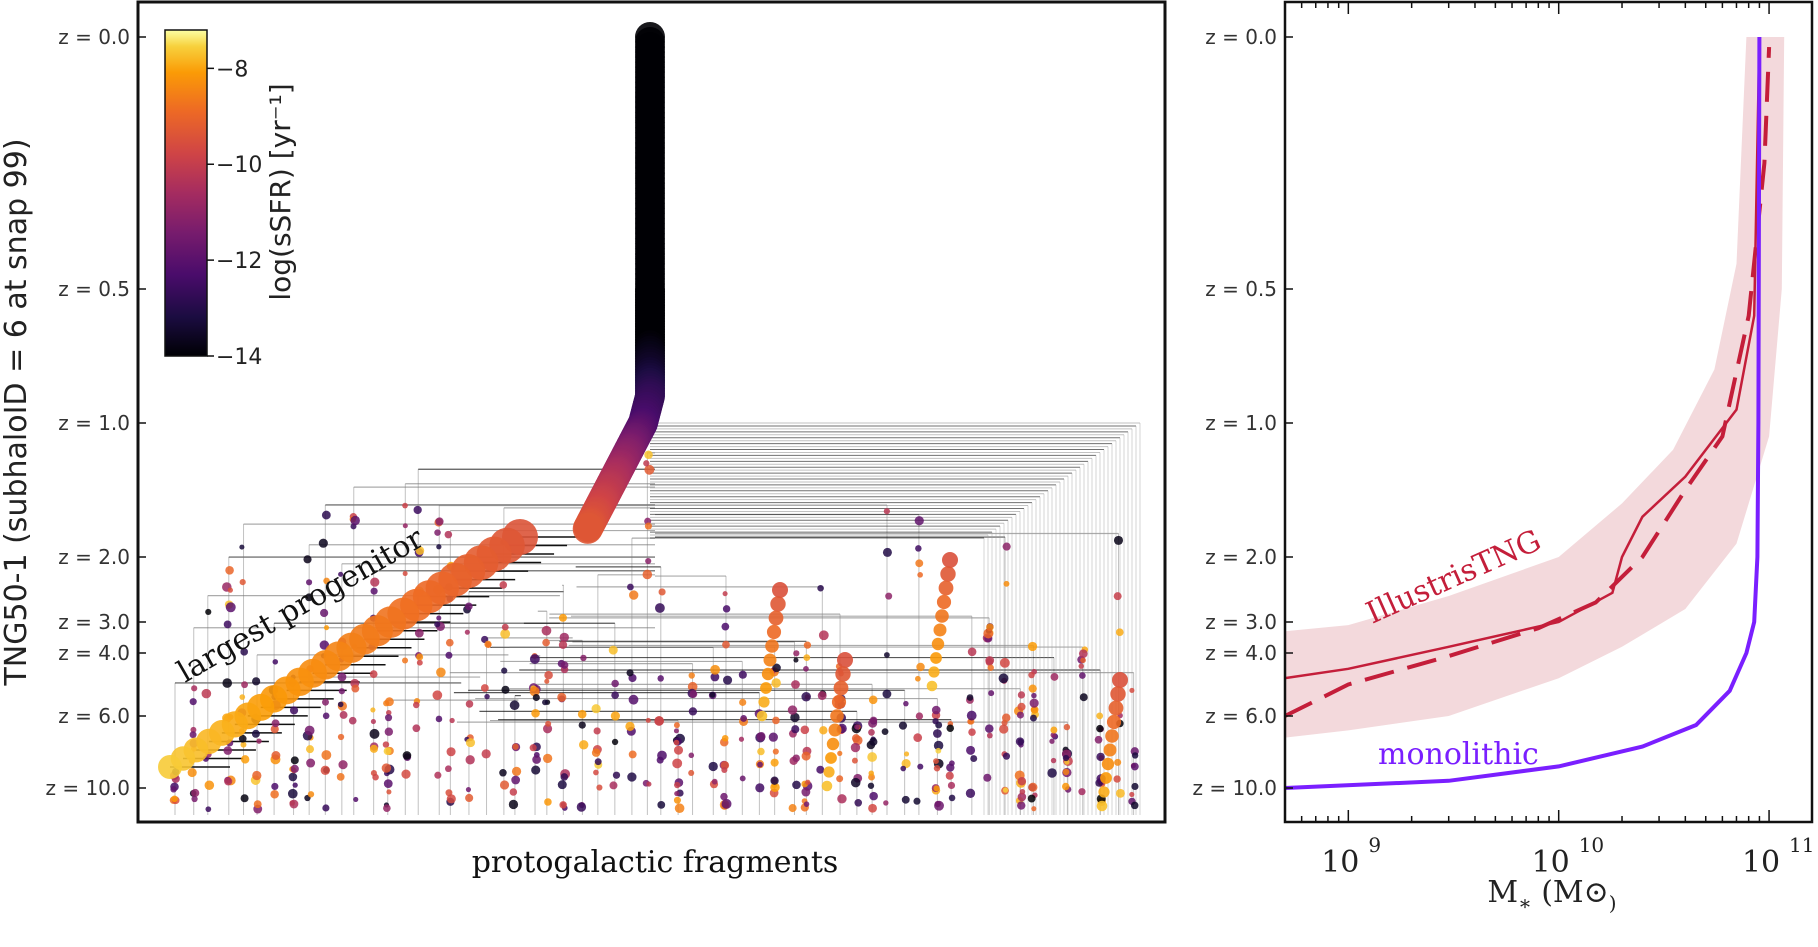  What do you see at coordinates (94, 423) in the screenshot?
I see `tree-y-tick-label: z = 1.0` at bounding box center [94, 423].